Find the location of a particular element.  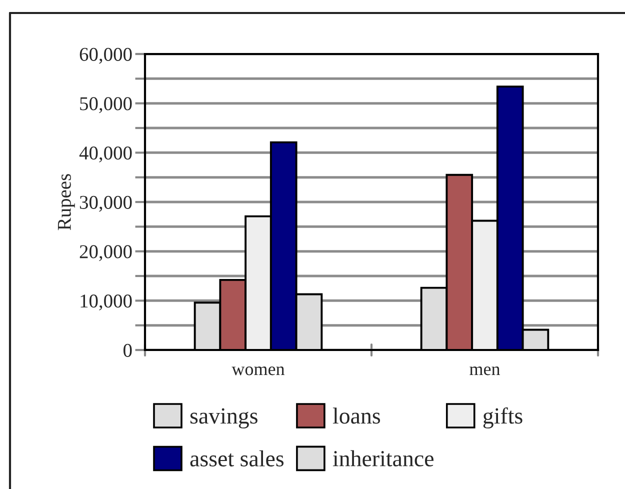

legend-label: inheritance is located at coordinates (383, 458).